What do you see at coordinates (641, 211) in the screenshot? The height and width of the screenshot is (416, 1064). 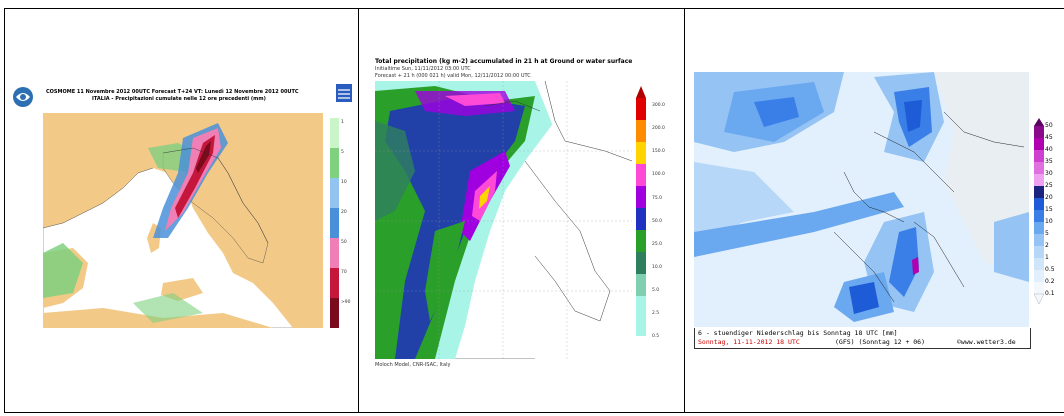 I see `panel2-colorscale` at bounding box center [641, 211].